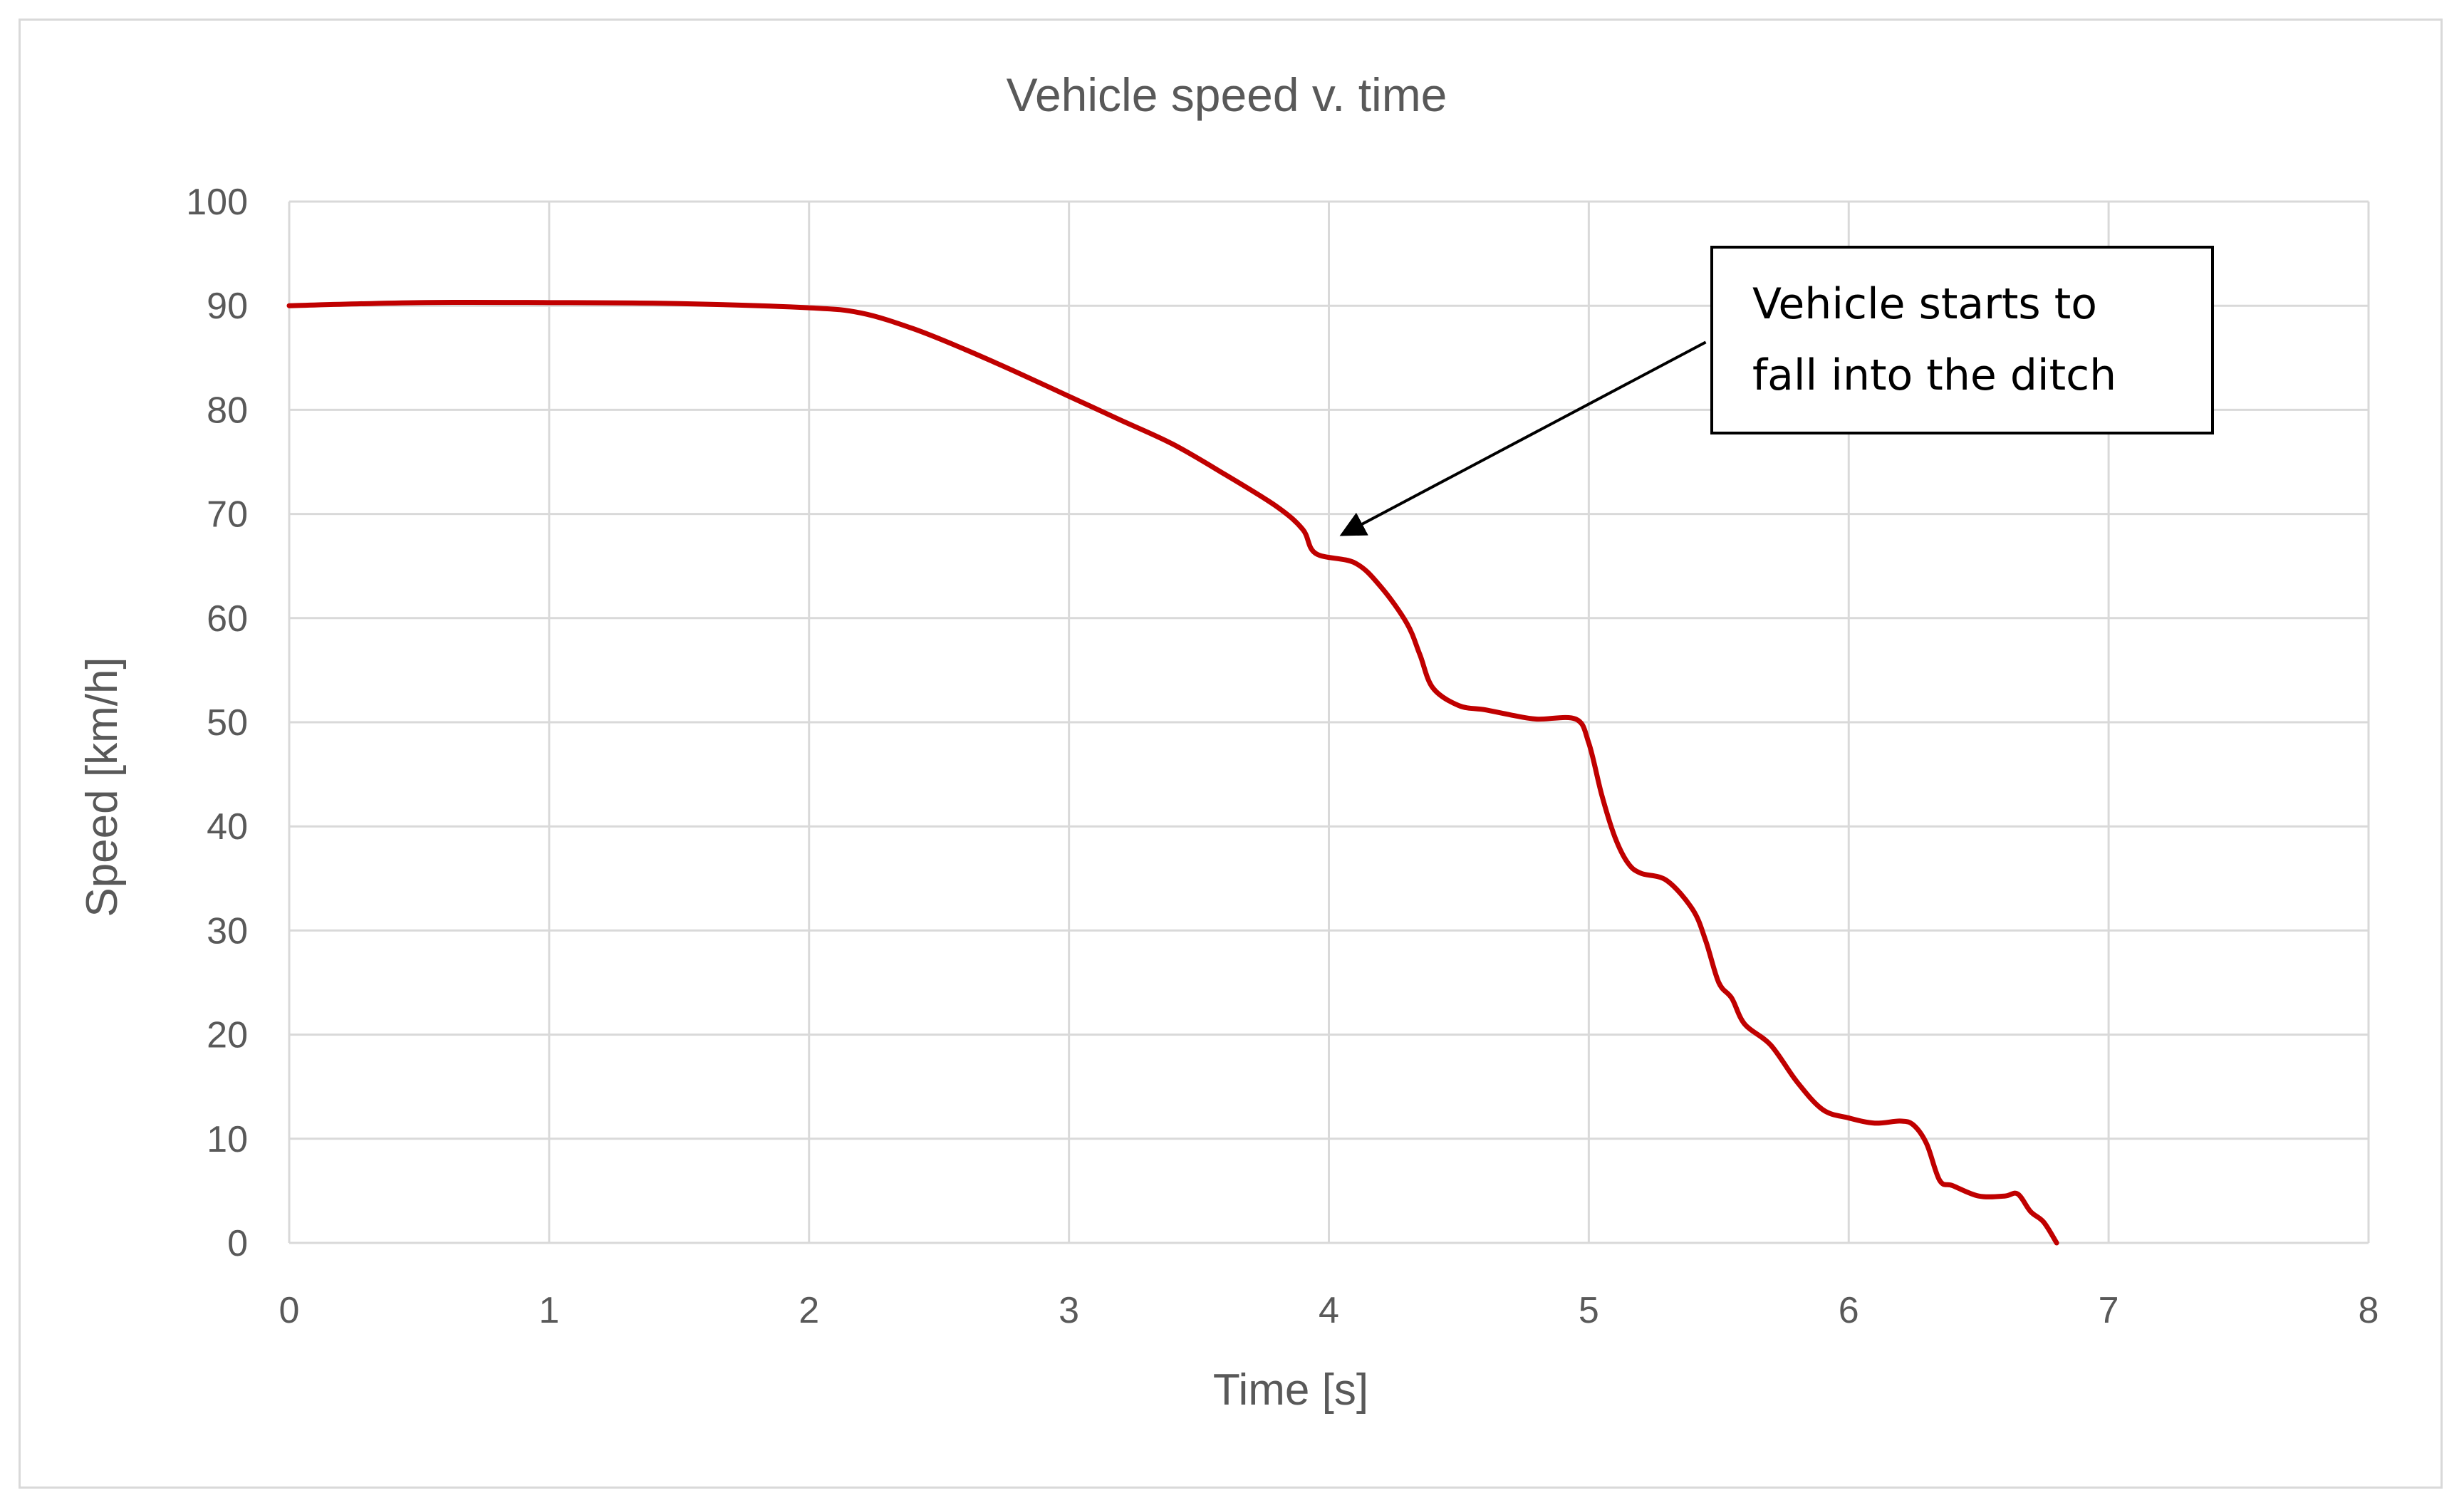 The height and width of the screenshot is (1510, 2464). I want to click on y-tick-label-9: 90, so click(227, 307).